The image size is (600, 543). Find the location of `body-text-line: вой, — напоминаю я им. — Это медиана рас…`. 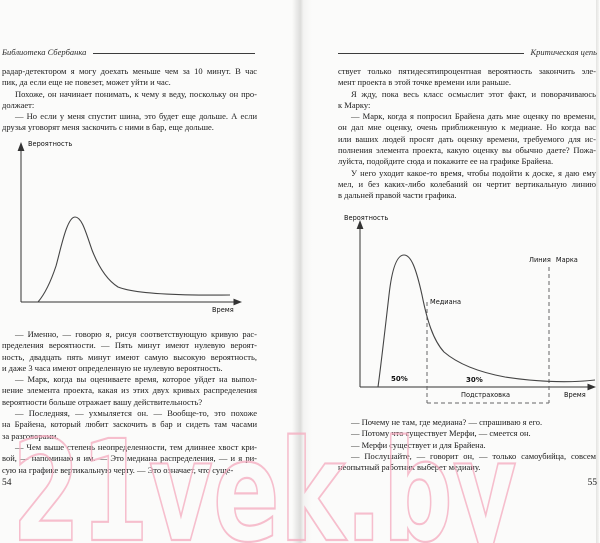

body-text-line: вой, — напоминаю я им. — Это медиана рас… is located at coordinates (129, 458).